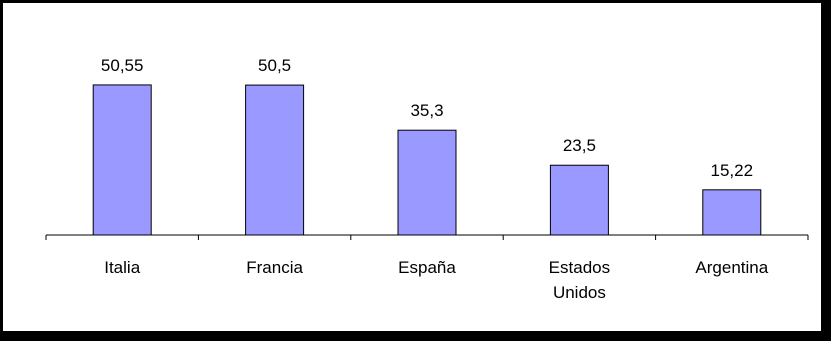 The image size is (831, 341). Describe the element at coordinates (579, 200) in the screenshot. I see `bar-estados-unidos` at that location.